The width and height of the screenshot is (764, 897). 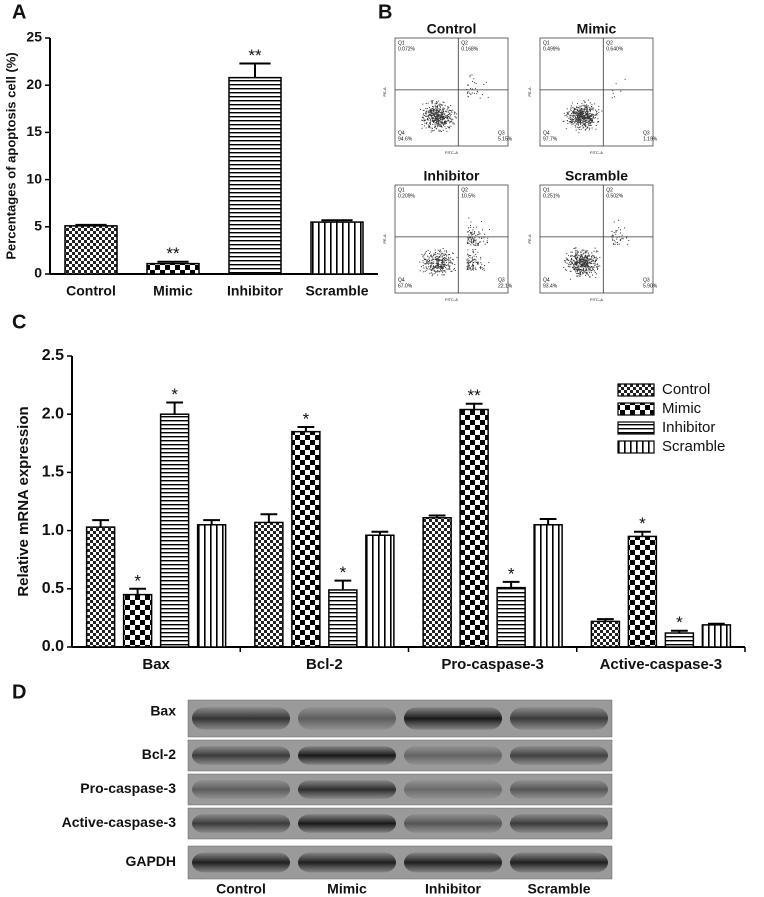 What do you see at coordinates (34, 84) in the screenshot?
I see `y-tick-label: 20` at bounding box center [34, 84].